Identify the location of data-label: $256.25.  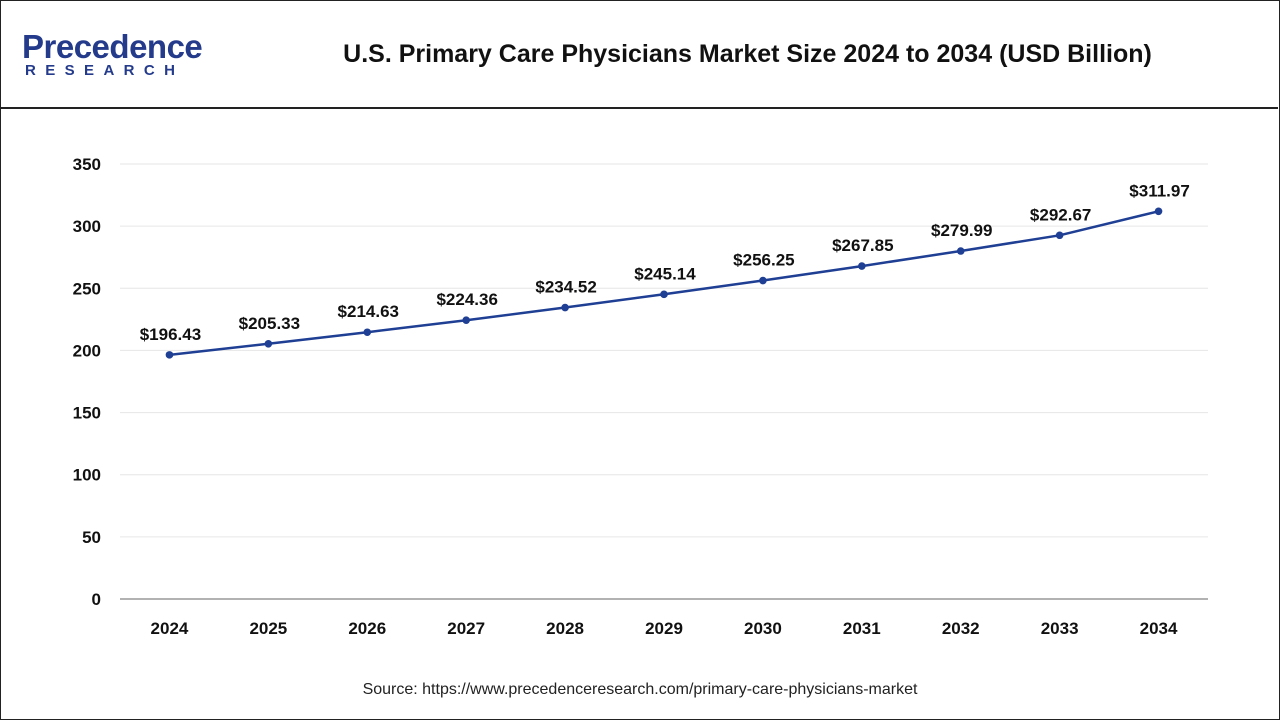
(763, 260).